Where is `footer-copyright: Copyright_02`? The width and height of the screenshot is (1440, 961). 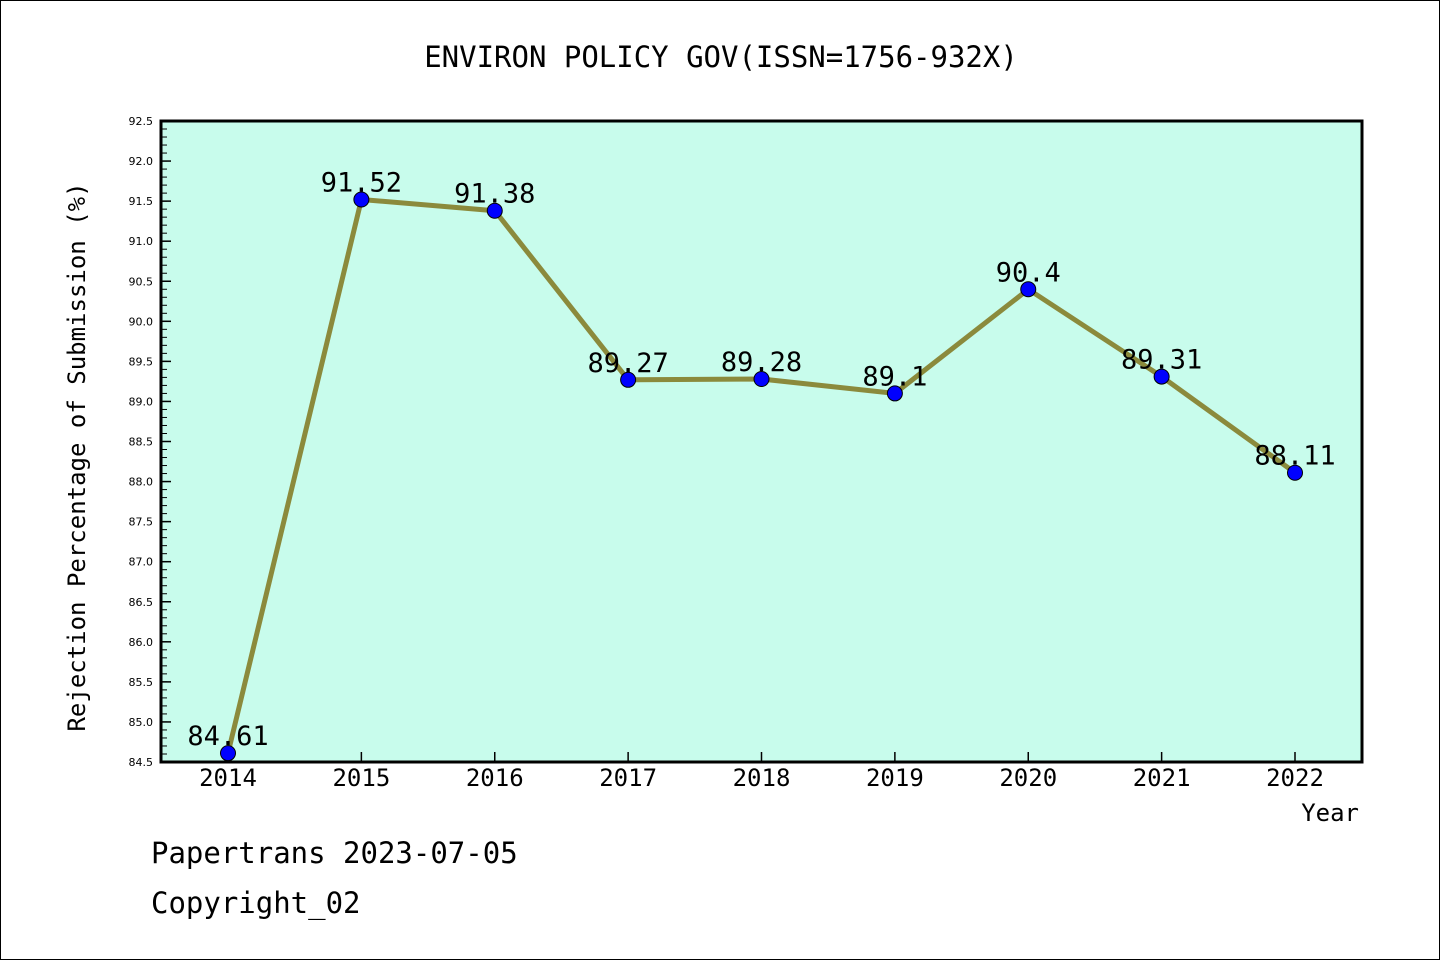 footer-copyright: Copyright_02 is located at coordinates (256, 903).